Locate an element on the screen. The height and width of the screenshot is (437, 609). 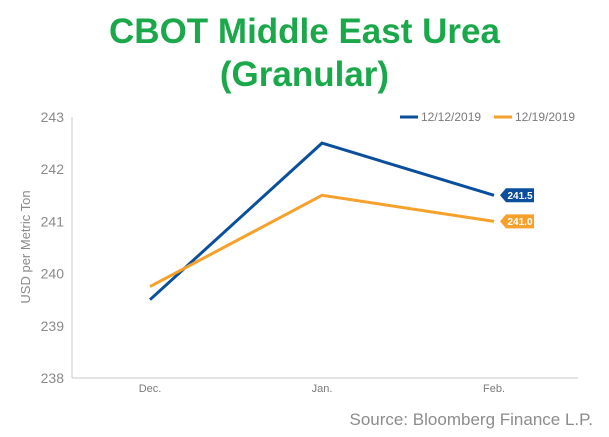
y-tick-label-5: 243 is located at coordinates (53, 117).